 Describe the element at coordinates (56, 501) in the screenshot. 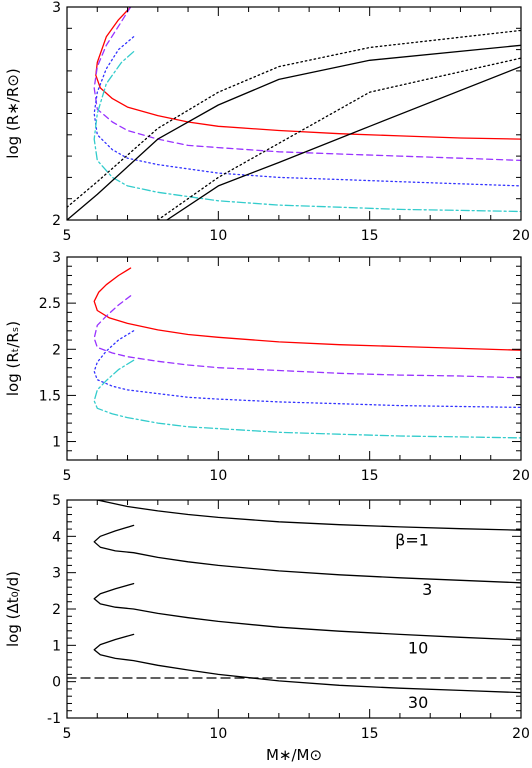

I see `y-tick-label: 5` at that location.